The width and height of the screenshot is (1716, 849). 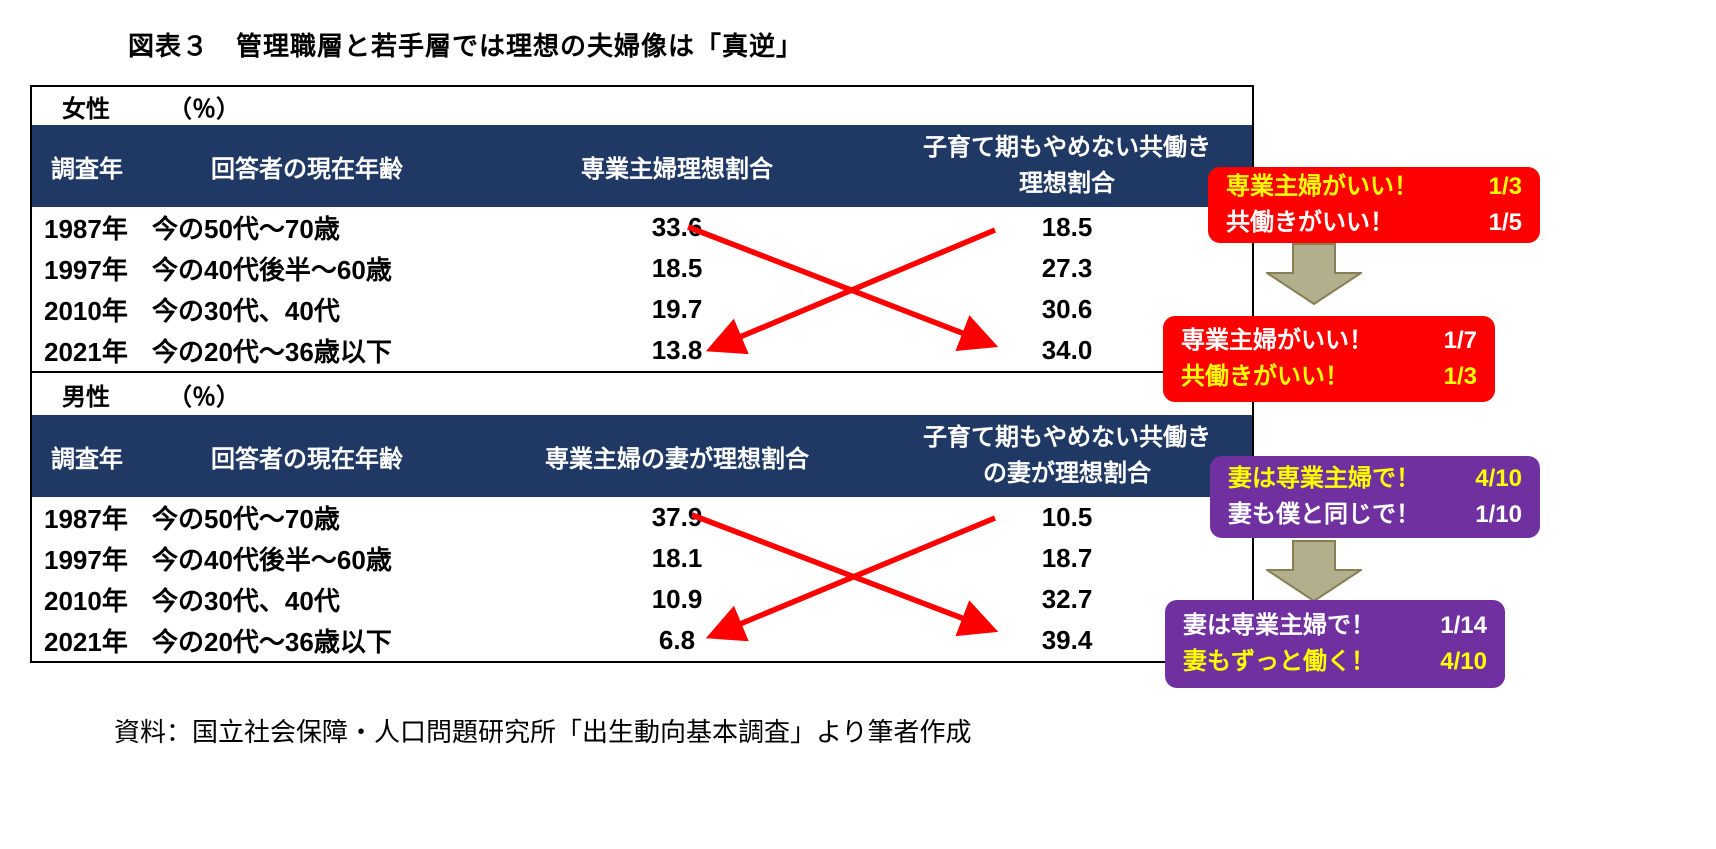 What do you see at coordinates (1067, 640) in the screenshot?
I see `cell-dual-pct: 39.4` at bounding box center [1067, 640].